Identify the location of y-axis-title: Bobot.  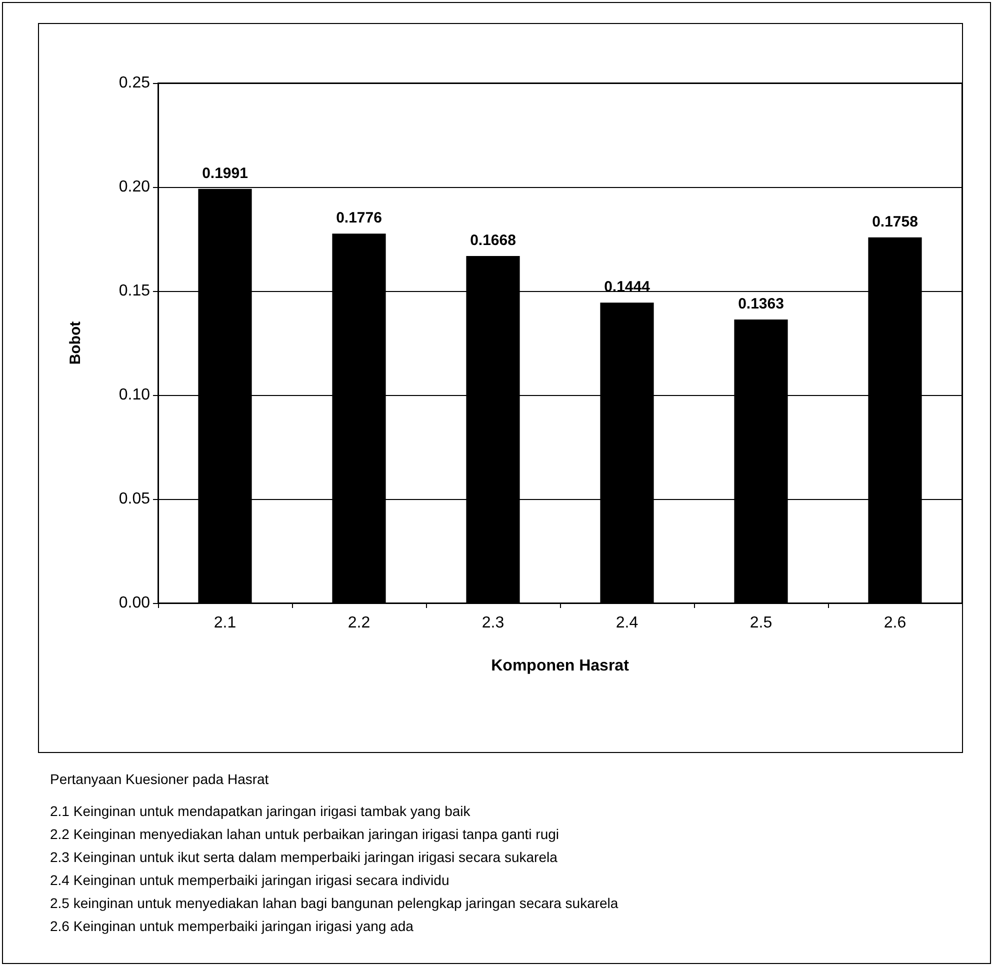
(75, 343).